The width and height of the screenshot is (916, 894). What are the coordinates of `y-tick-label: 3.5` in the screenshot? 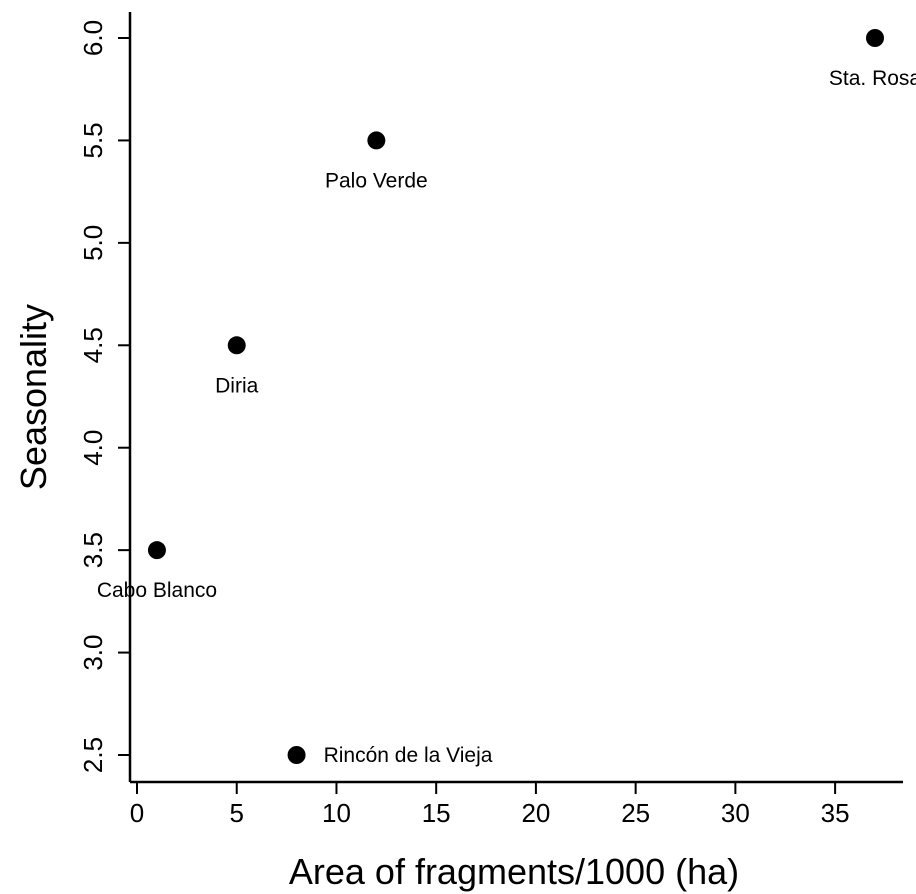 It's located at (93, 550).